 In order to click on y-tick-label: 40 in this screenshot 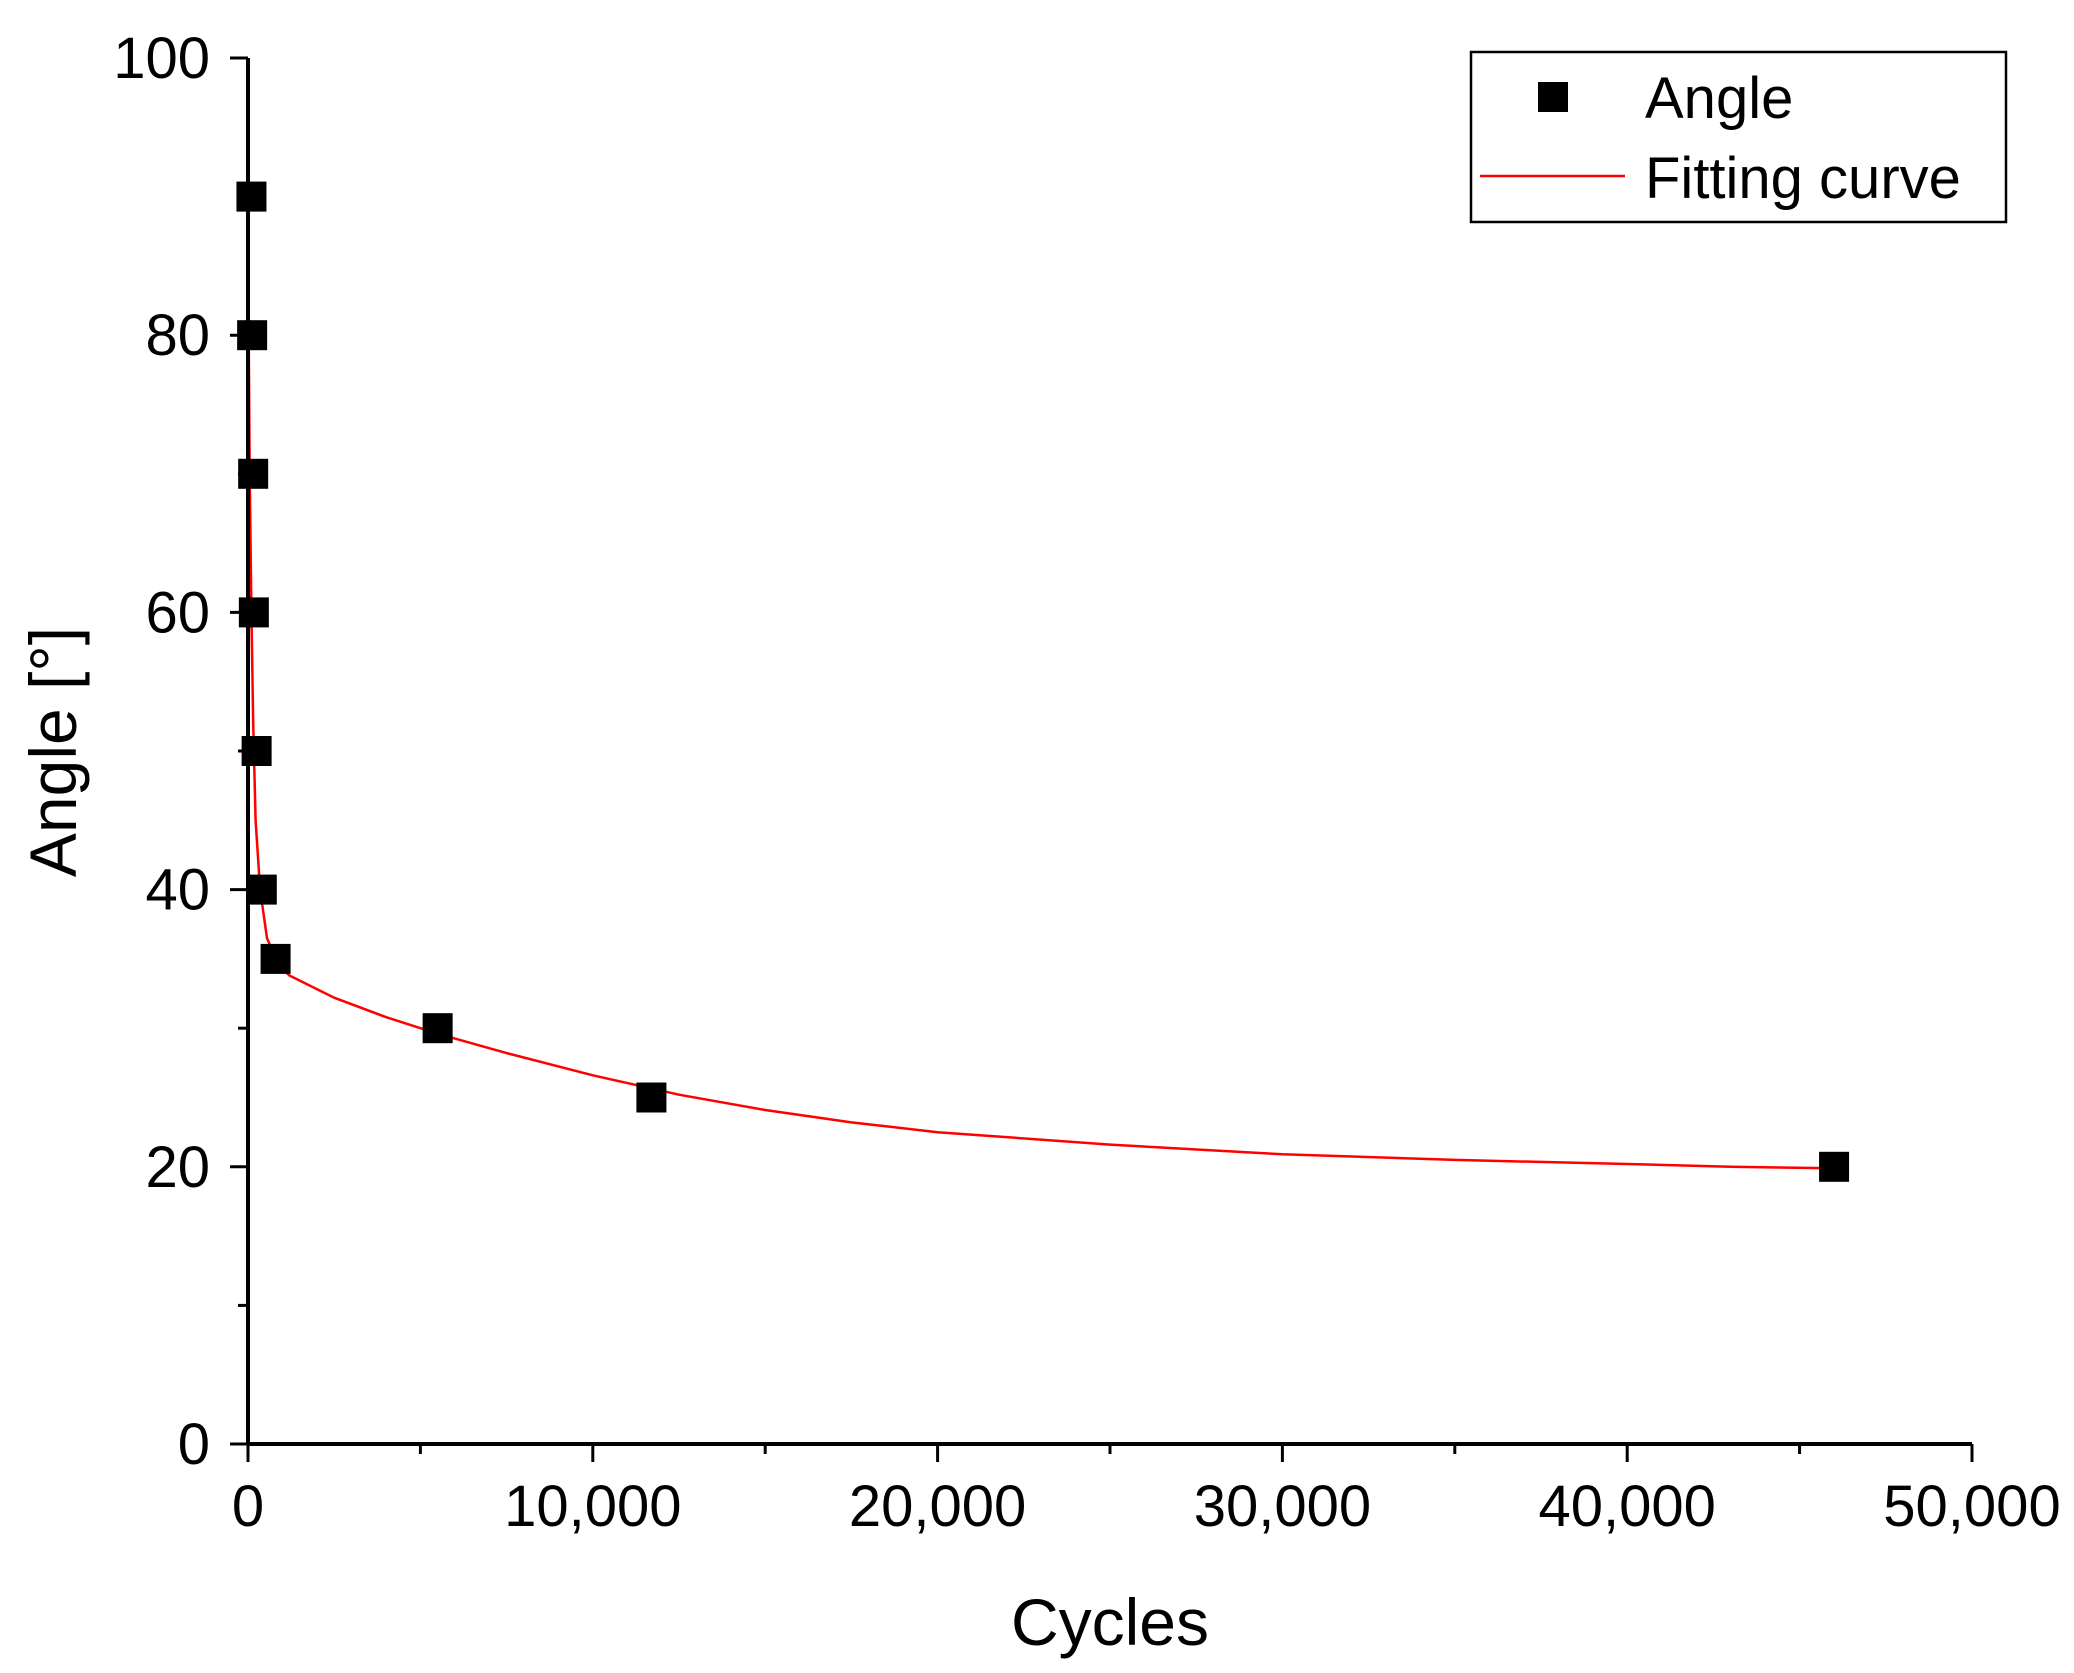, I will do `click(177, 890)`.